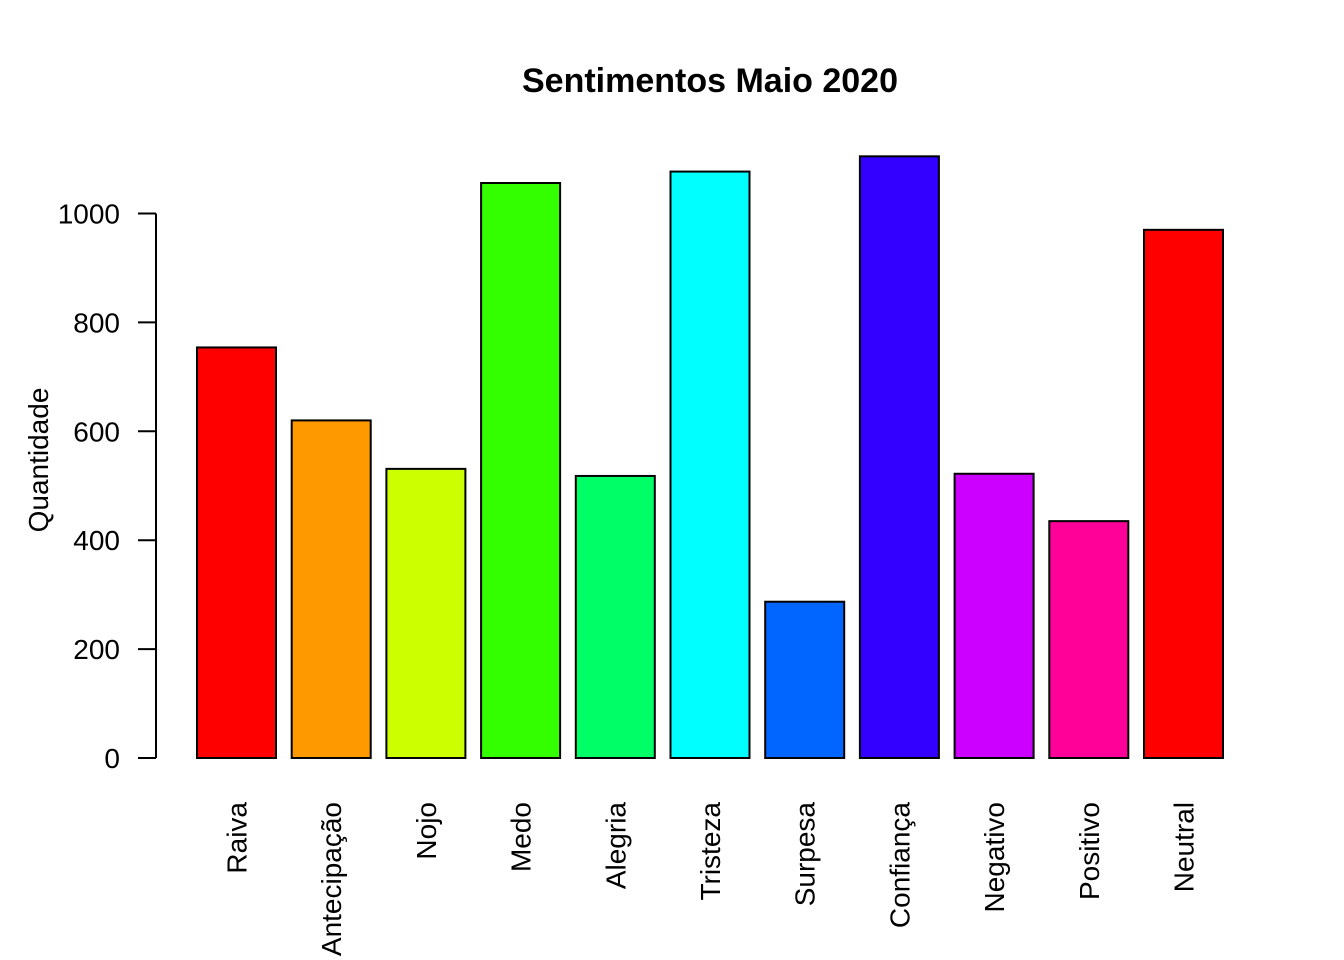 The height and width of the screenshot is (960, 1344). What do you see at coordinates (426, 831) in the screenshot?
I see `x-tick-label: Nojo` at bounding box center [426, 831].